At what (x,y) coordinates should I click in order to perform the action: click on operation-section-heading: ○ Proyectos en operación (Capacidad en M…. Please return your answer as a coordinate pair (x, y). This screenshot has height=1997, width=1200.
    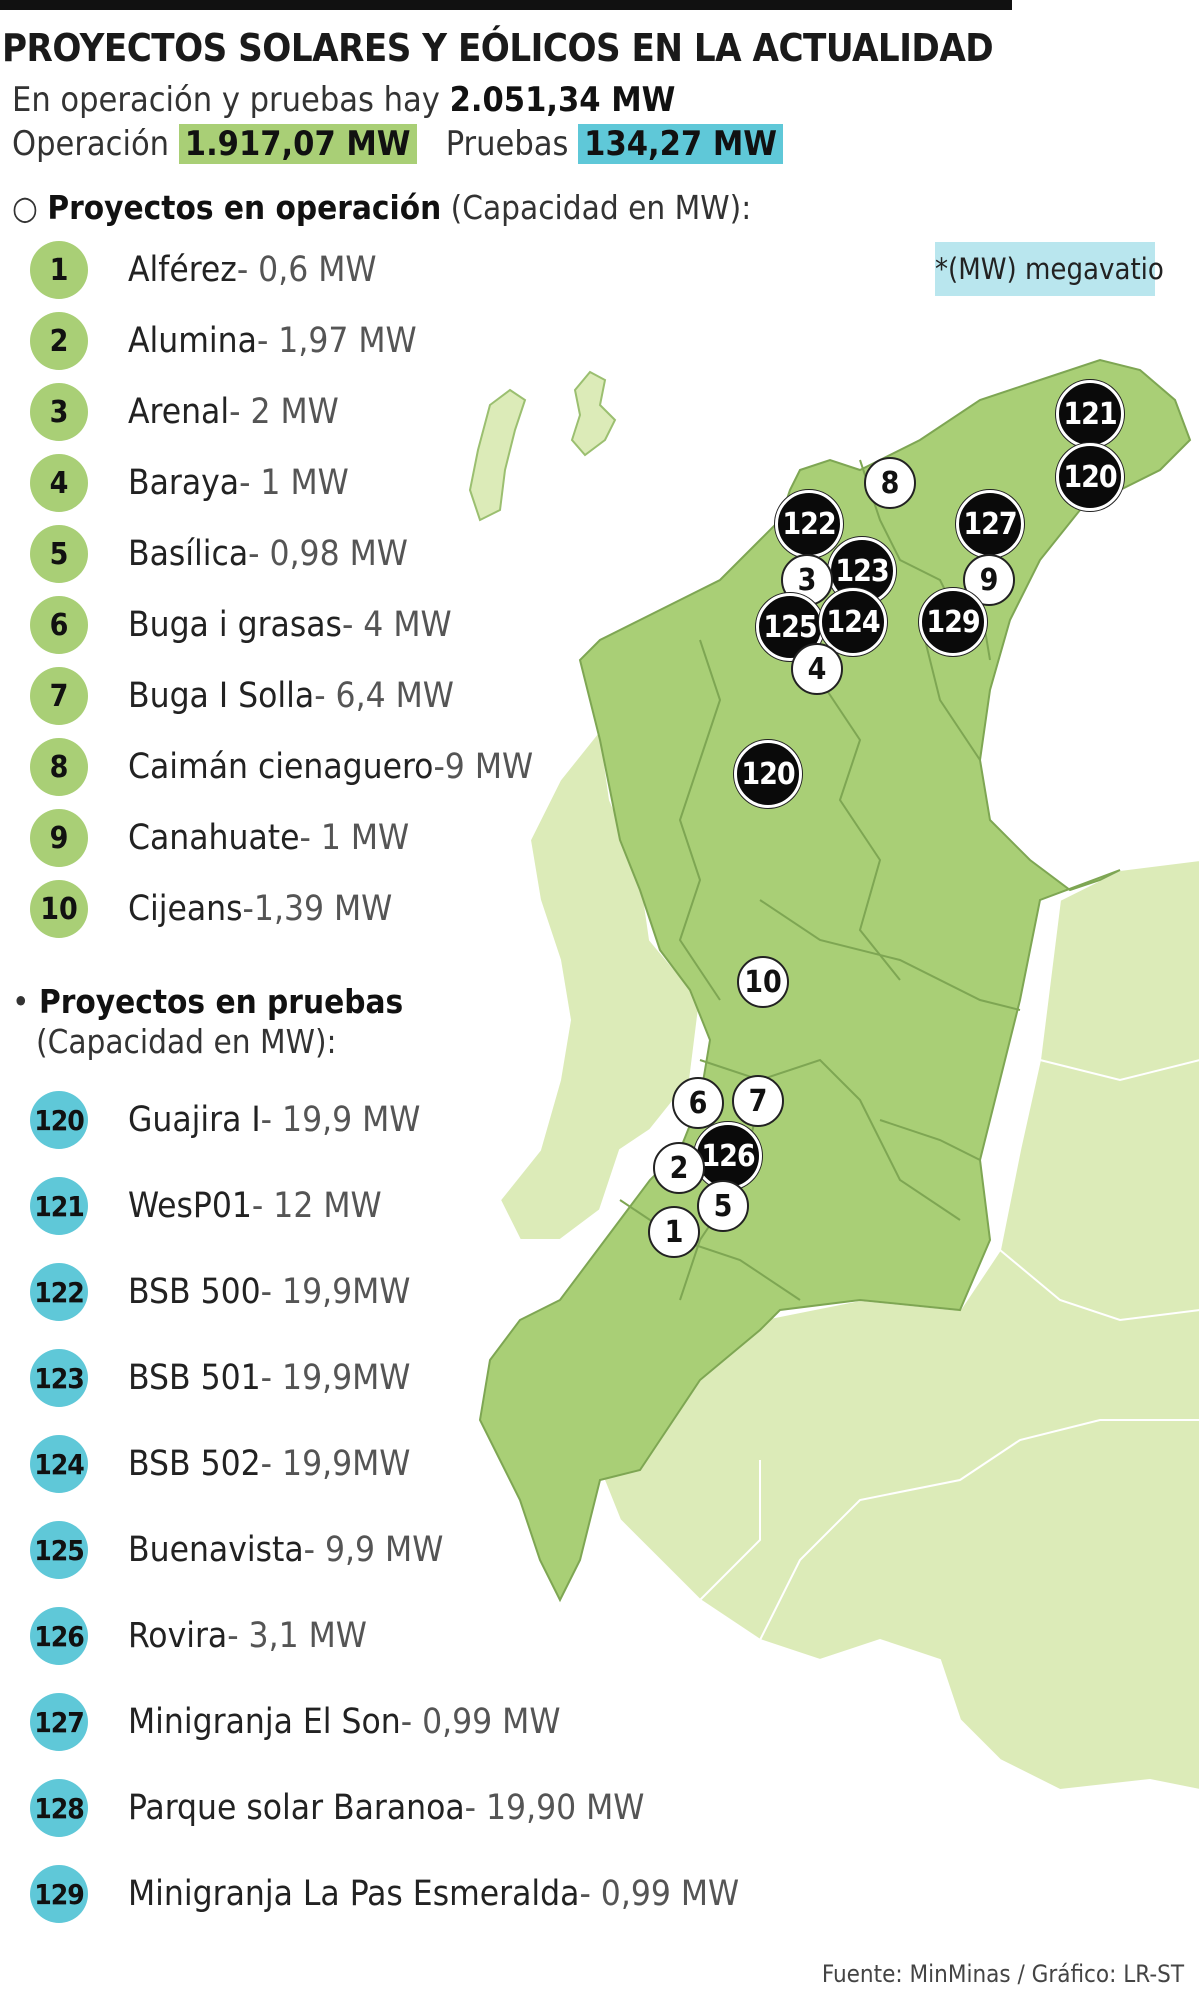
    Looking at the image, I should click on (381, 207).